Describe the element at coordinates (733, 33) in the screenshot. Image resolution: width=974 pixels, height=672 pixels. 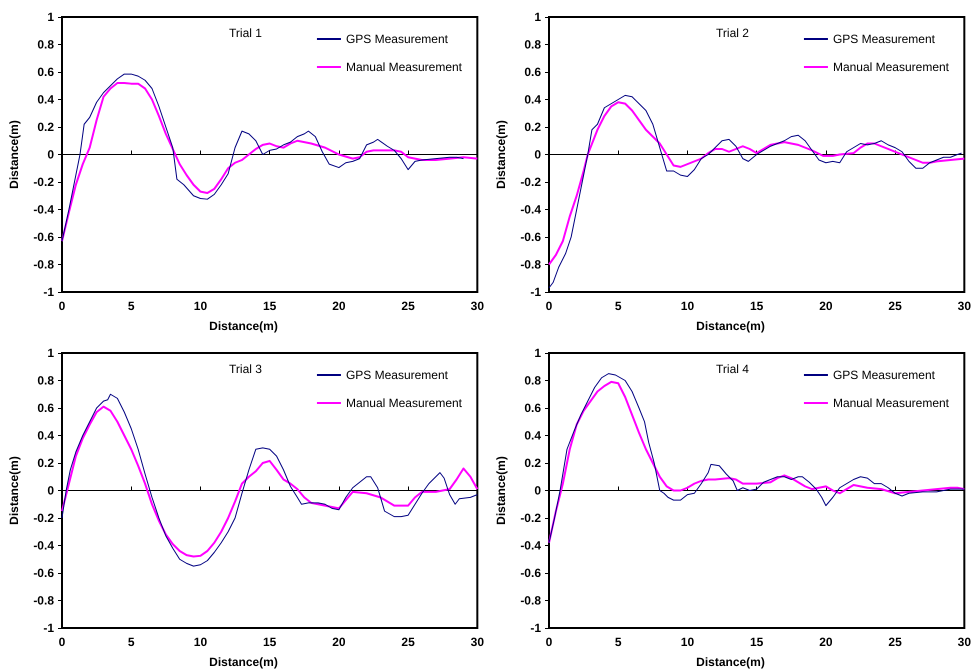
I see `text: Trial 2` at that location.